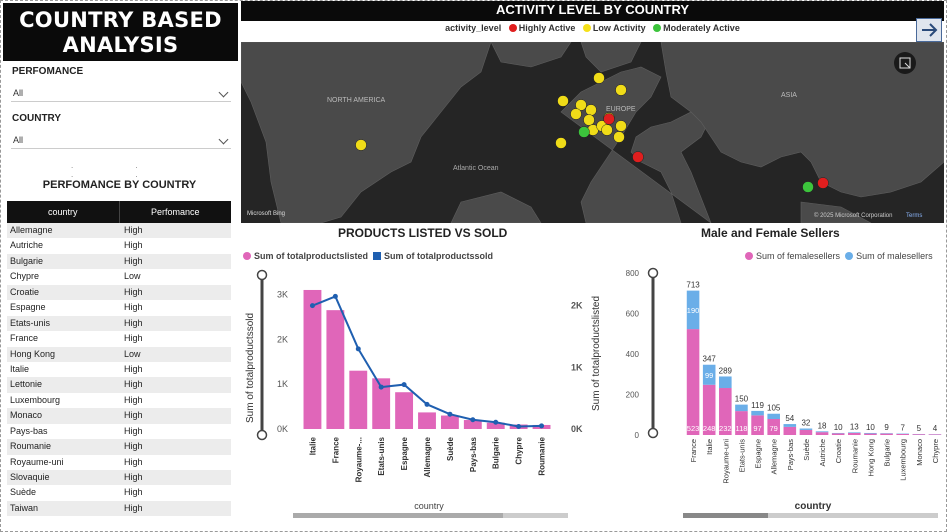 This screenshot has width=947, height=532. I want to click on legend-item-male: Sum of malesellers, so click(894, 256).